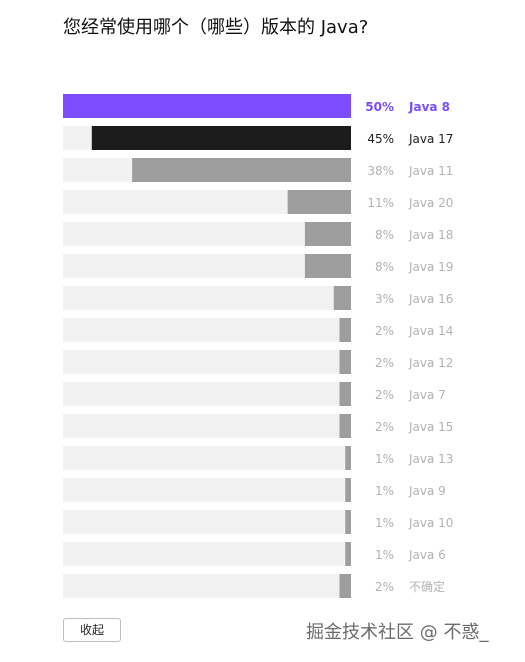 The width and height of the screenshot is (525, 662). I want to click on bar-row: 2% Java 15, so click(258, 426).